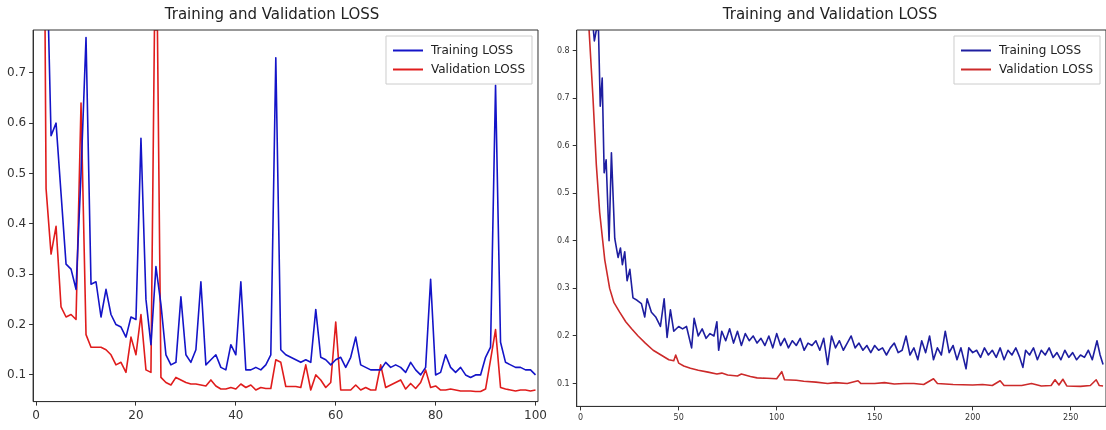 This screenshot has height=430, width=1106. What do you see at coordinates (435, 414) in the screenshot?
I see `x-tick-label: 80` at bounding box center [435, 414].